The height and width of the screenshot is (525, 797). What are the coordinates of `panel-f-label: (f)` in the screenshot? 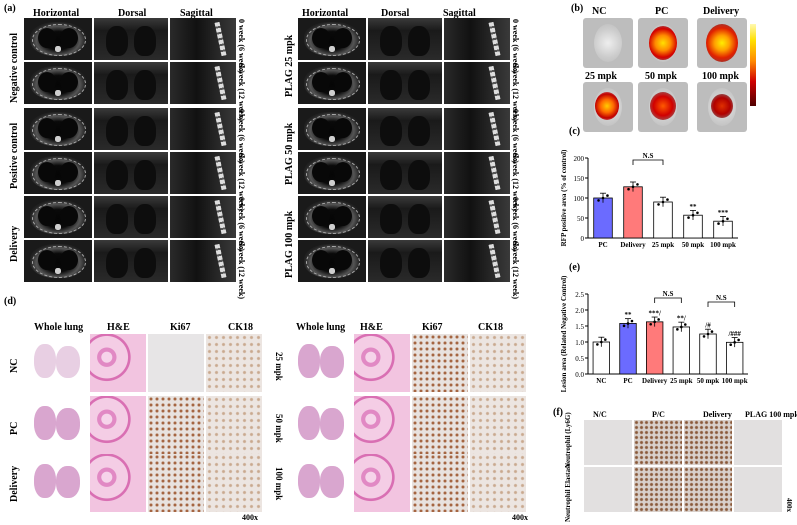 It's located at (558, 412).